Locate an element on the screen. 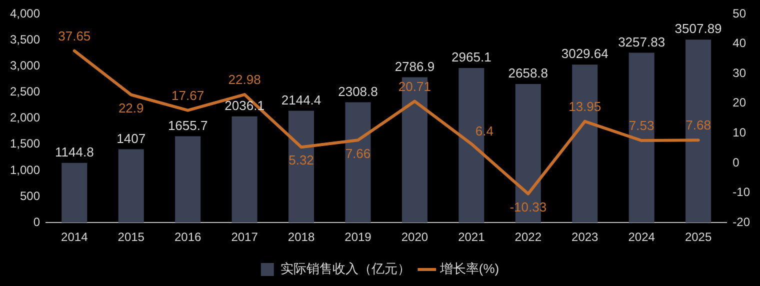  x-tick-label: 2021 is located at coordinates (472, 237).